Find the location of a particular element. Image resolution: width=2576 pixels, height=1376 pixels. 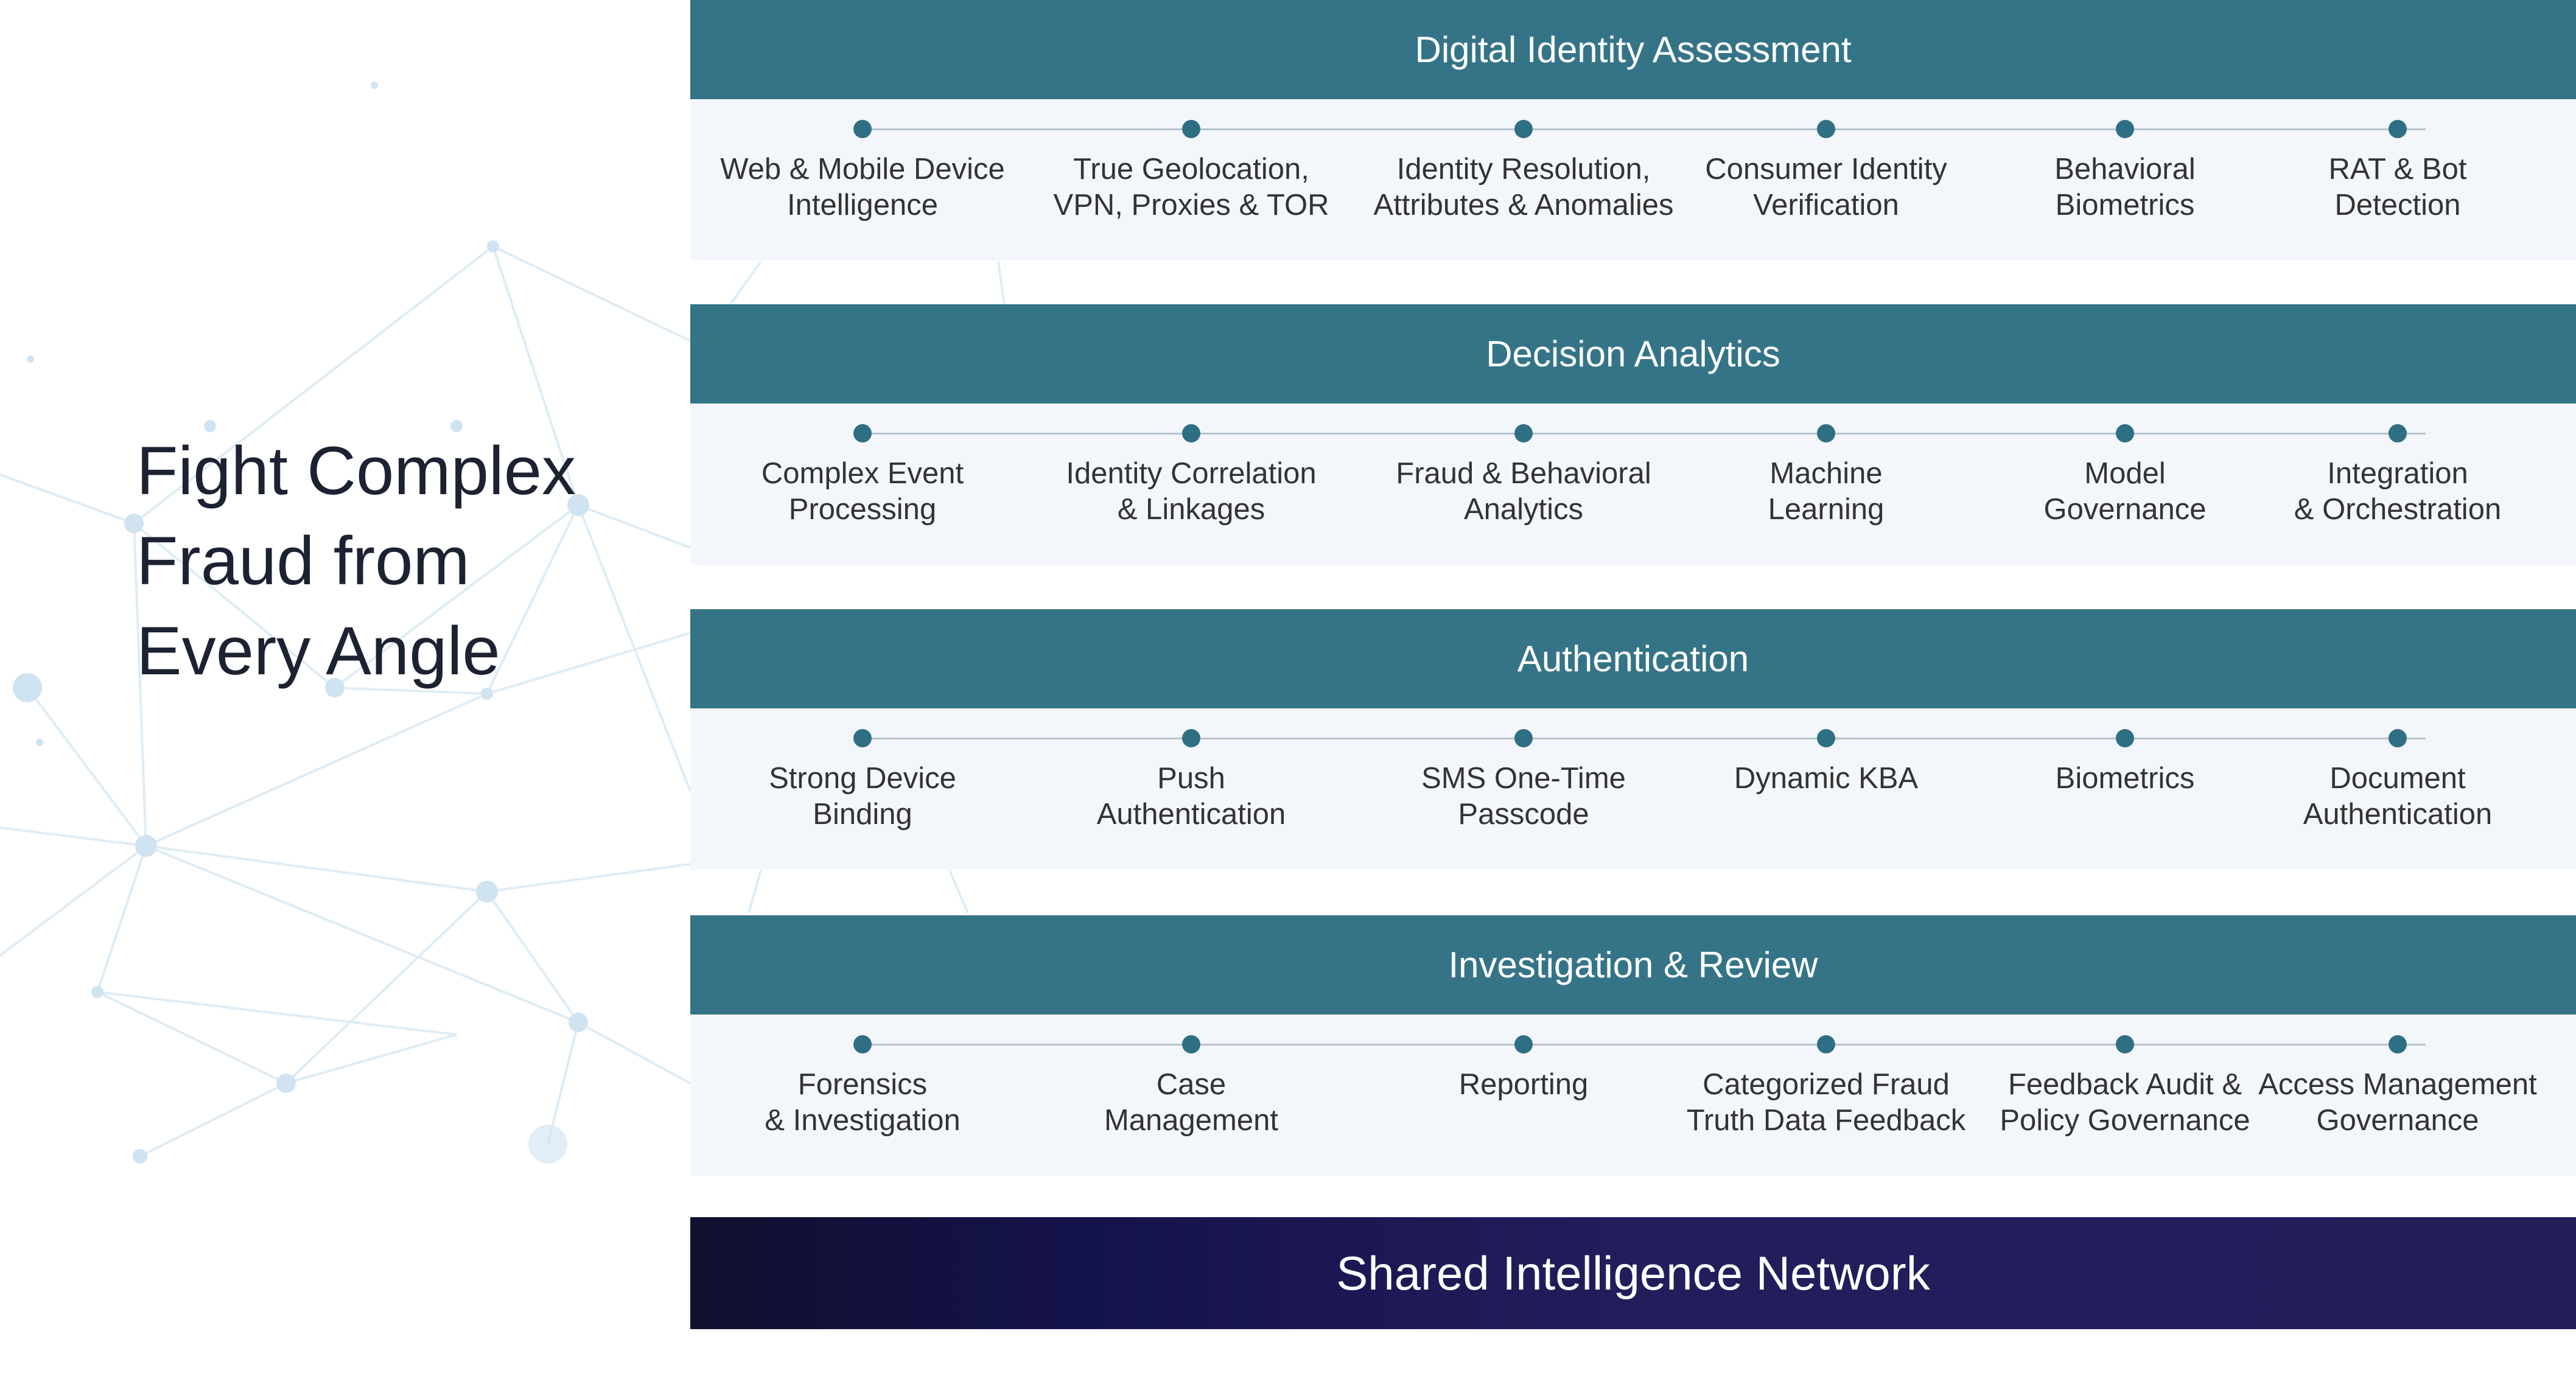

capability-label: Complex Event Processing is located at coordinates (862, 491).